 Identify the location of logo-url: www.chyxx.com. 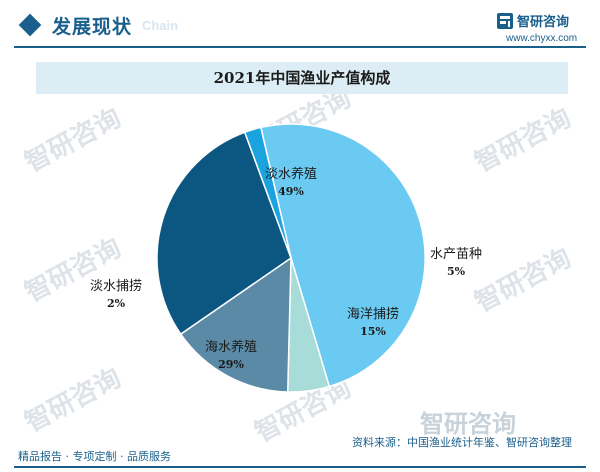
(542, 38).